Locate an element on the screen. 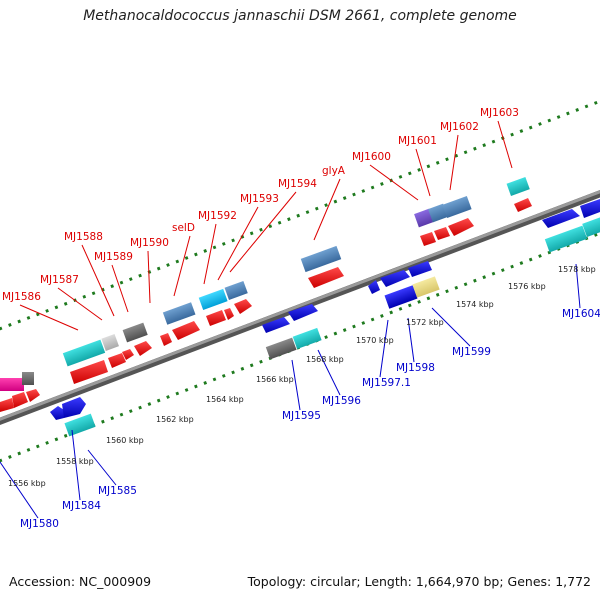  gene-label-bottom: MJ1599 is located at coordinates (471, 352).